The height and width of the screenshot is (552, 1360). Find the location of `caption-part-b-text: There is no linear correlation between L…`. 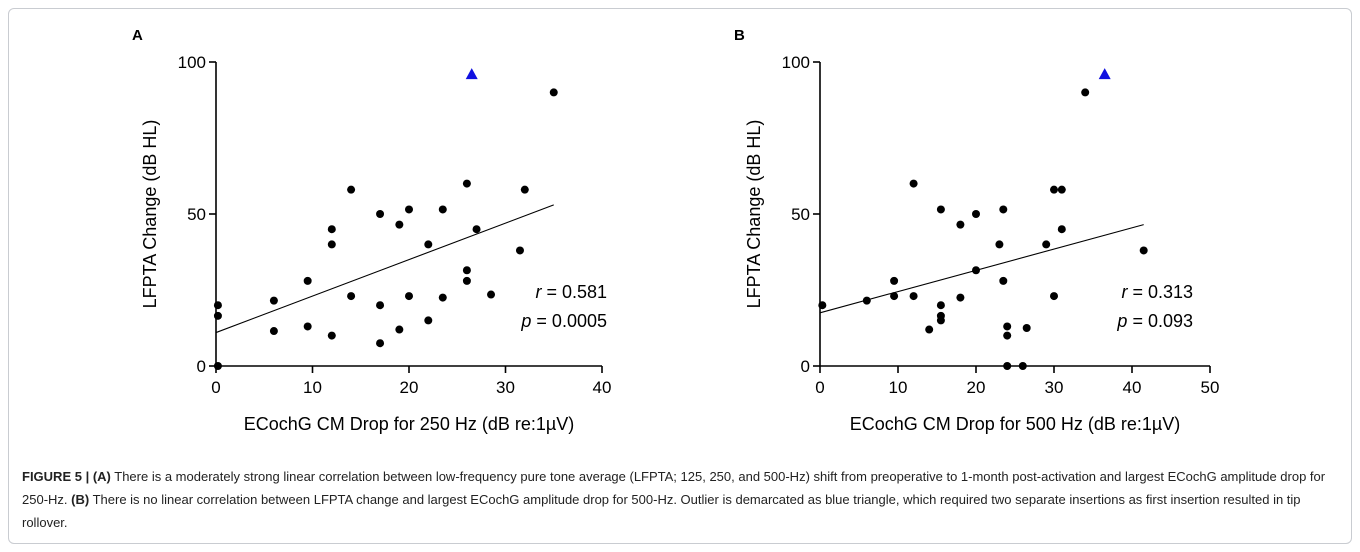

caption-part-b-text: There is no linear correlation between L… is located at coordinates (661, 511).